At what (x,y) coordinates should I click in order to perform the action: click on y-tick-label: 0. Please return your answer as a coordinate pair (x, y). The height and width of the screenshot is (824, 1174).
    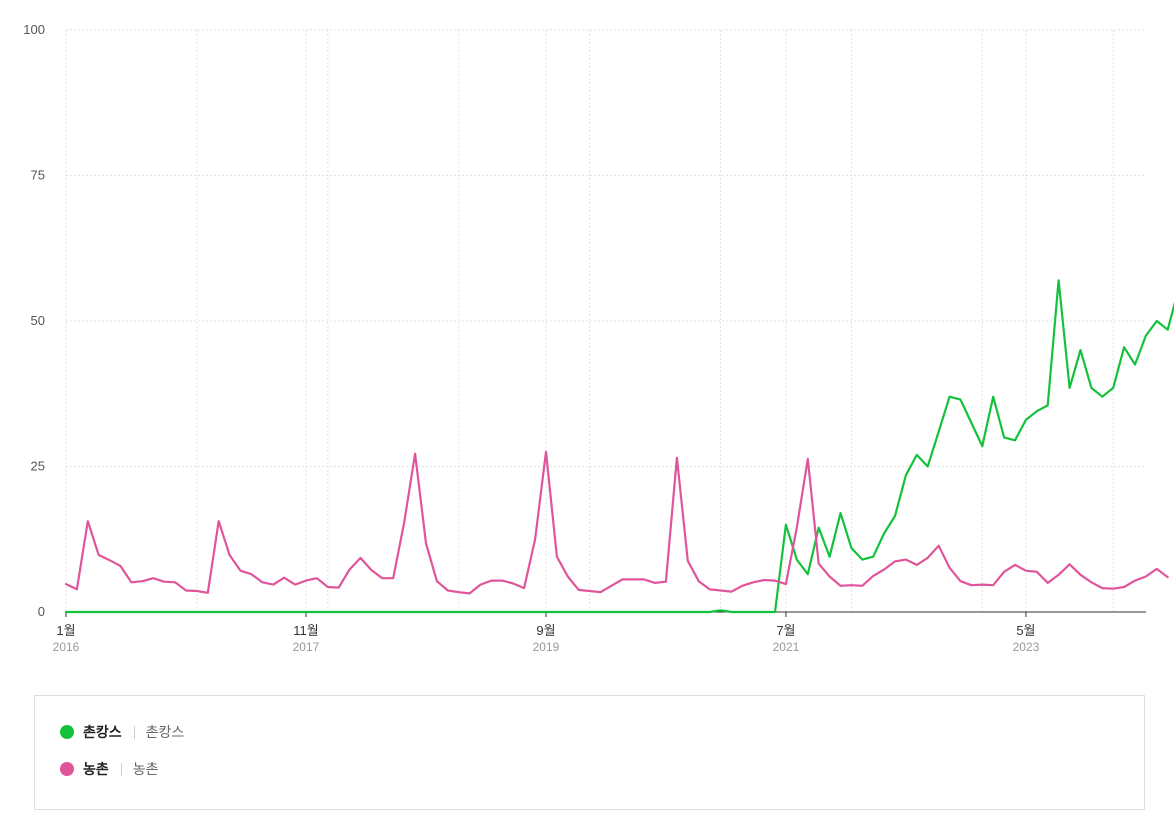
    Looking at the image, I should click on (41, 611).